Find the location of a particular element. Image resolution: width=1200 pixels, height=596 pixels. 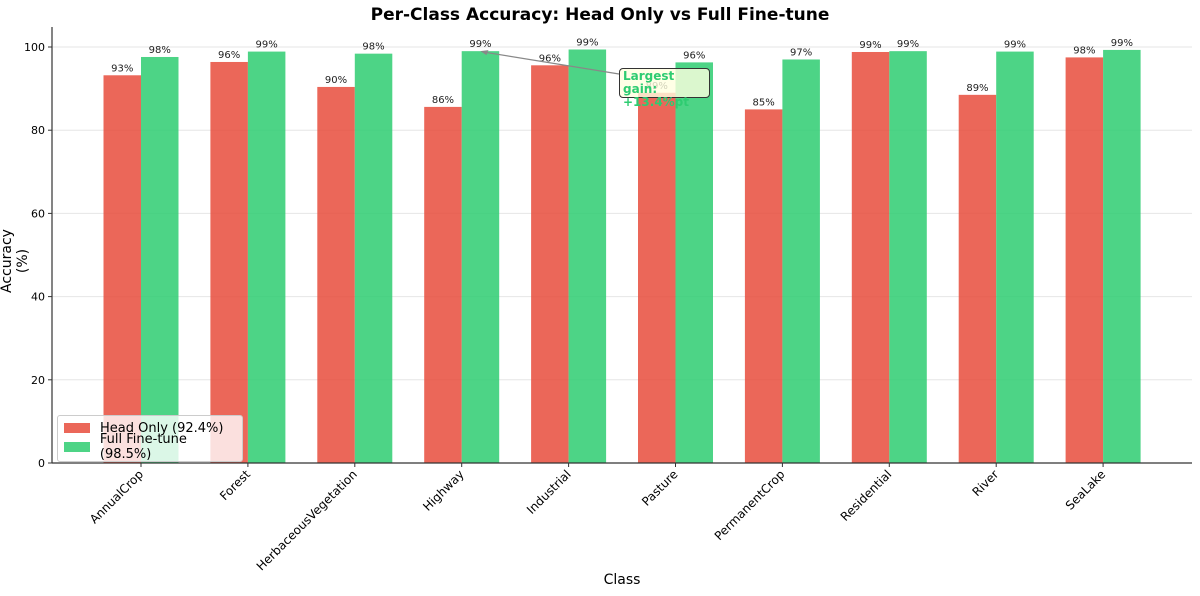

x-tick-label: HerbaceousVegetation is located at coordinates (307, 520).